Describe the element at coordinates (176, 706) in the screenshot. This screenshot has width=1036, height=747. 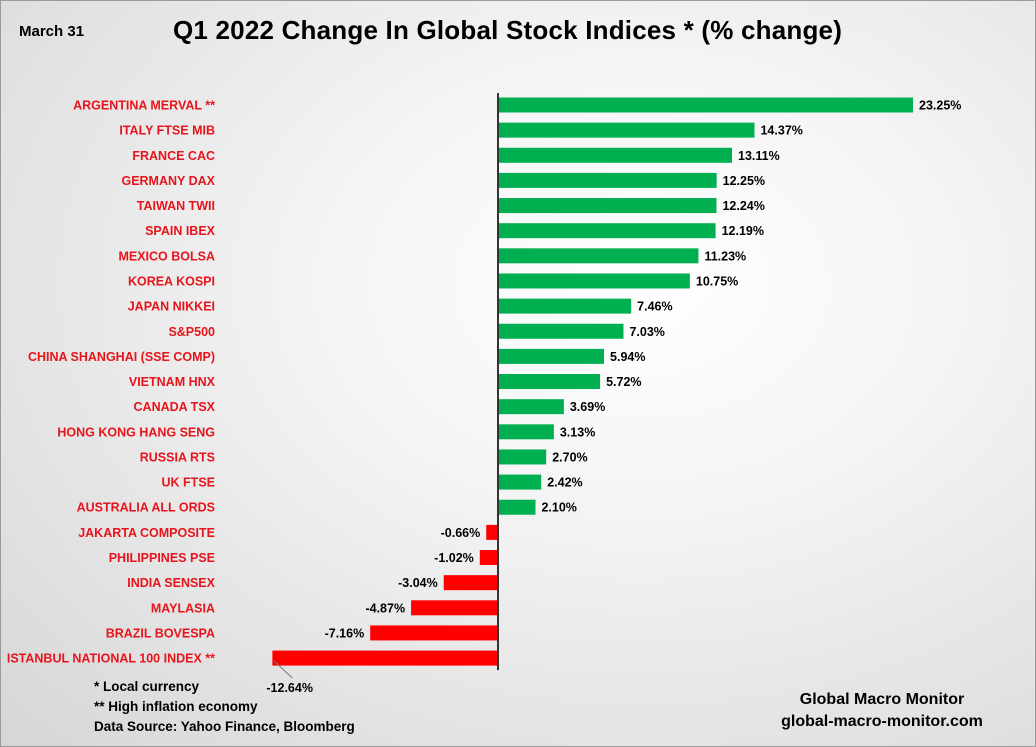
I see `footnote-high-inflation: ** High inflation economy` at that location.